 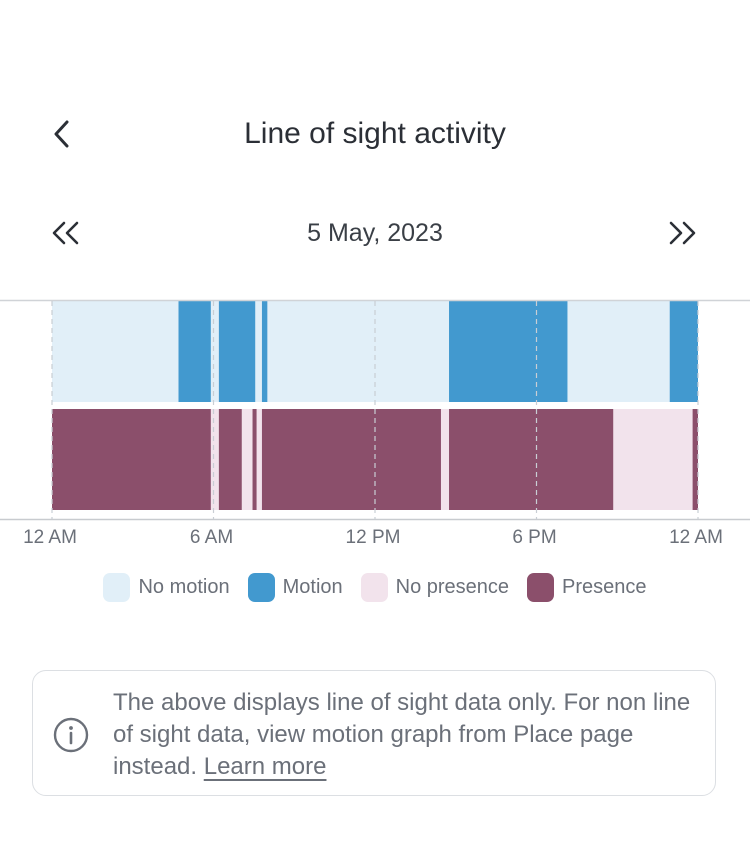 I want to click on legend-swatch-no-presence, so click(x=374, y=587).